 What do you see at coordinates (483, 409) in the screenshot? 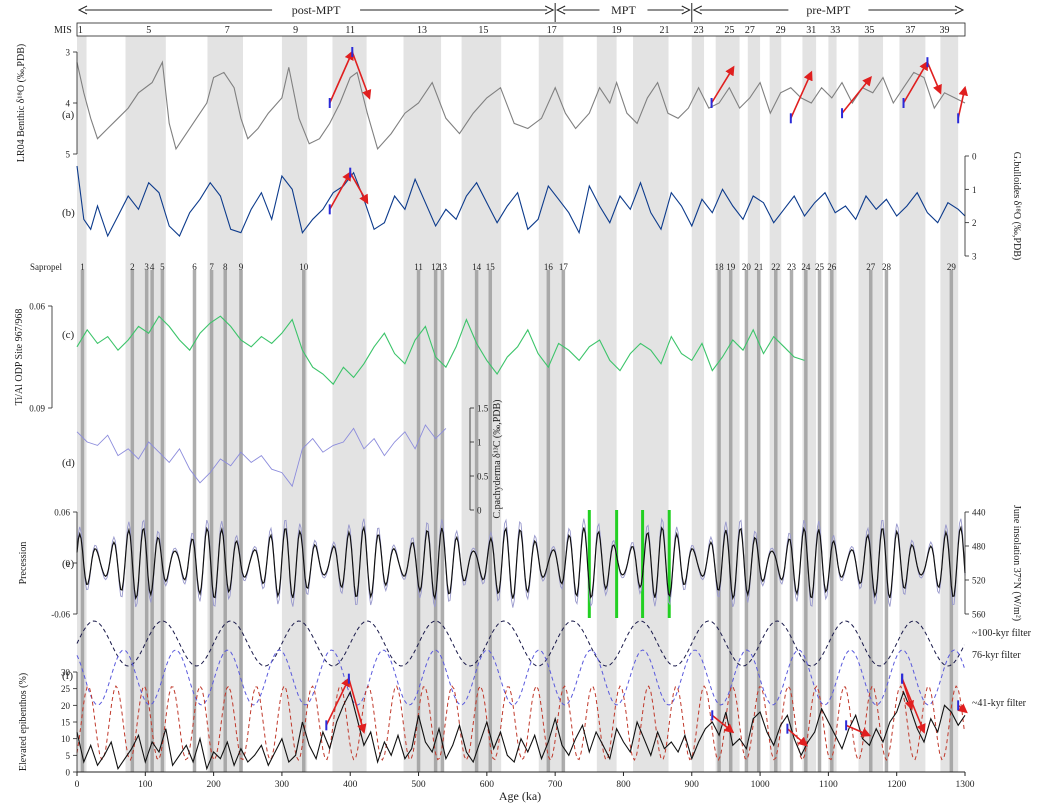
I see `y-tick-label-d-1.5: 1.5` at bounding box center [483, 409].